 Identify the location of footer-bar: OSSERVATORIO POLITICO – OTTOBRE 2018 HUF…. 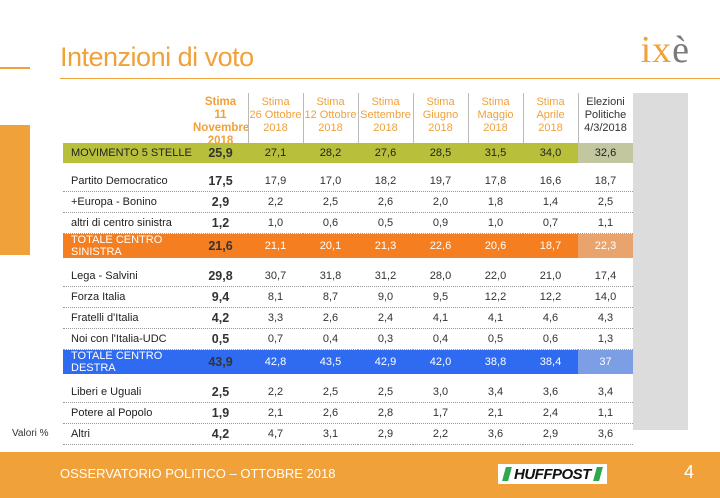
(360, 475).